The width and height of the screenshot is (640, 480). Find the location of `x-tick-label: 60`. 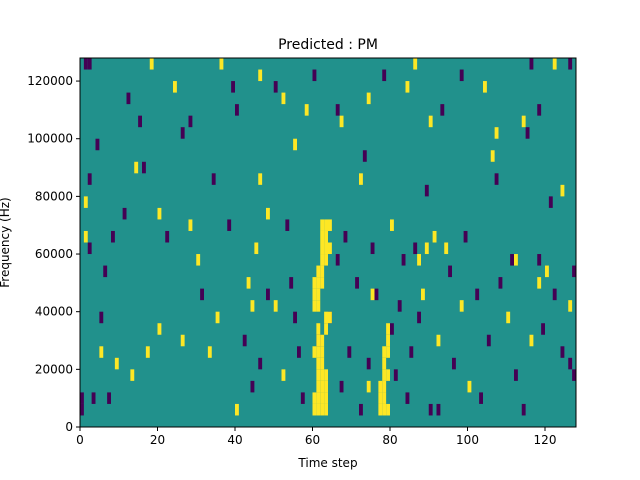

x-tick-label: 60 is located at coordinates (312, 440).